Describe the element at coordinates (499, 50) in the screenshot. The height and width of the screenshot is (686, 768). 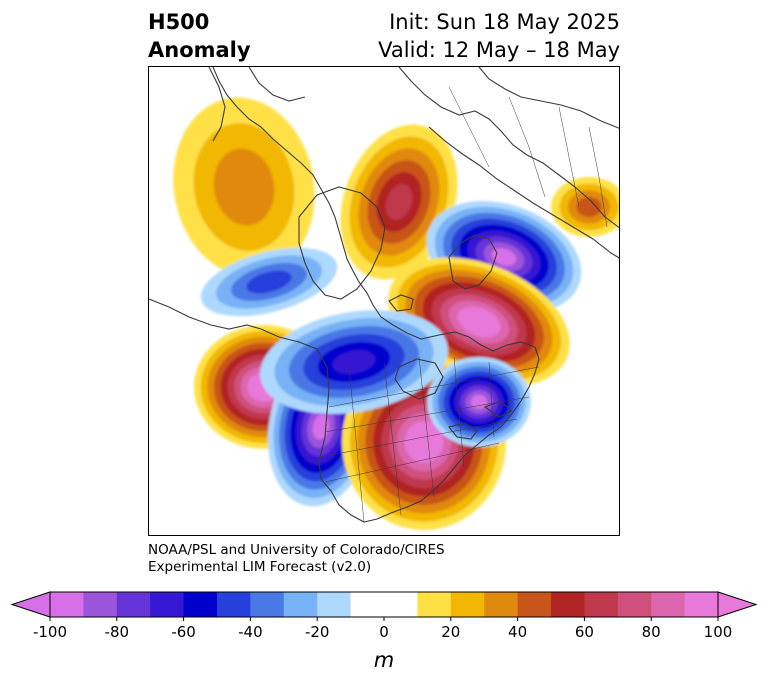
I see `valid-range: Valid: 12 May – 18 May` at that location.